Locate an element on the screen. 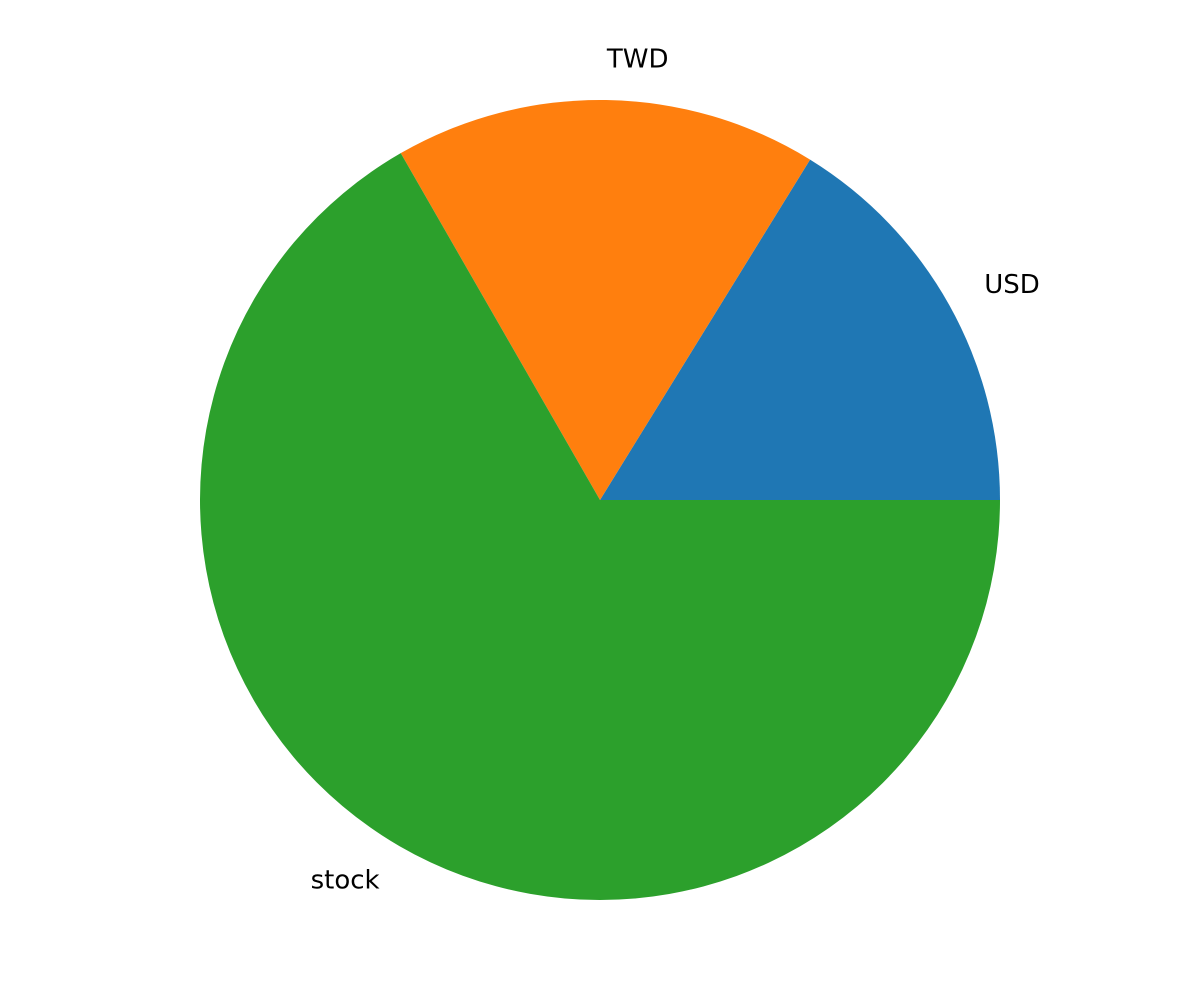 Image resolution: width=1200 pixels, height=1000 pixels. pie-slice-usd is located at coordinates (800, 329).